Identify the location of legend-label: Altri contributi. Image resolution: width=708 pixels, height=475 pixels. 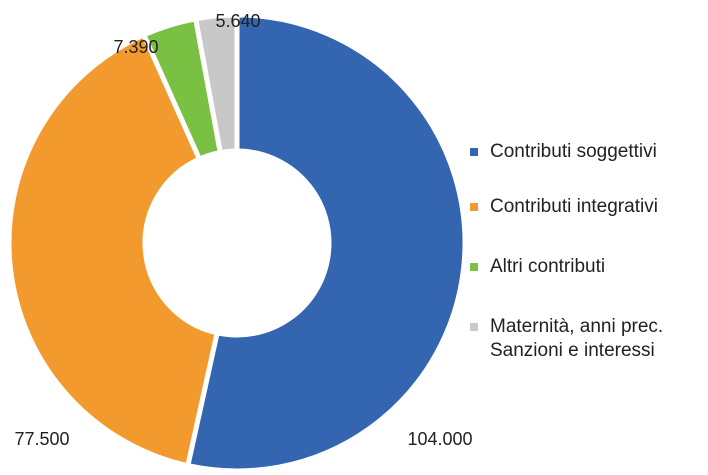
(548, 266).